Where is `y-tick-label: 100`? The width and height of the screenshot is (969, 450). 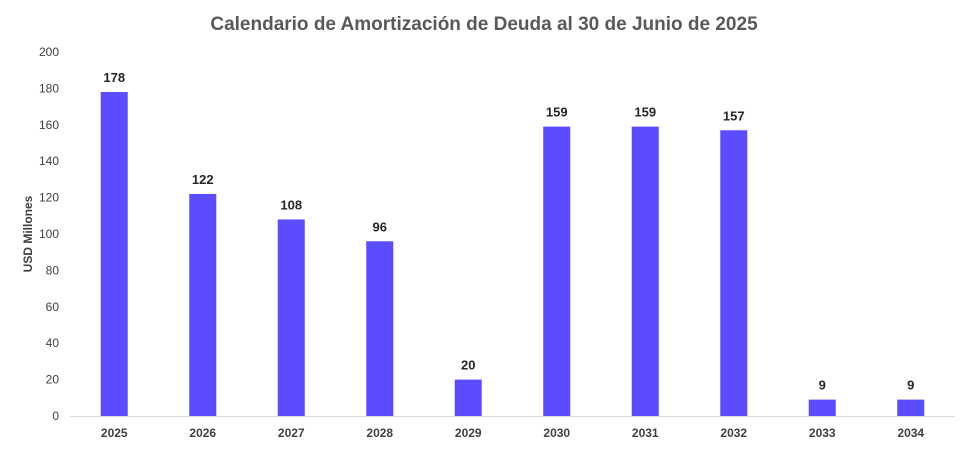
y-tick-label: 100 is located at coordinates (49, 234).